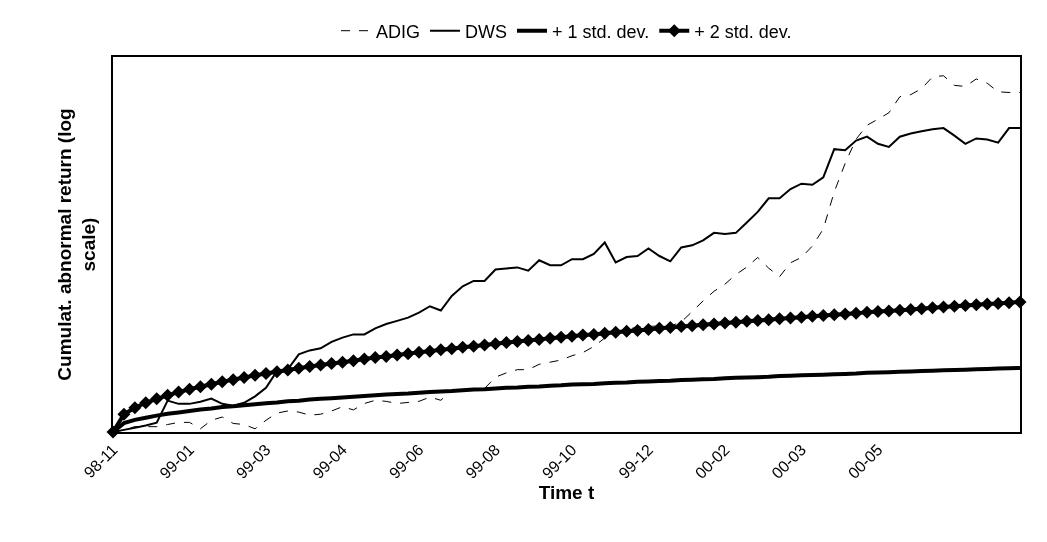 This screenshot has width=1047, height=542. What do you see at coordinates (398, 31) in the screenshot?
I see `legend-label: ADIG` at bounding box center [398, 31].